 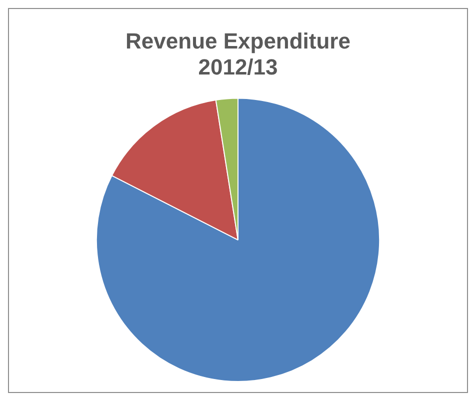 I want to click on chart-title: Revenue Expenditure 2012/13, so click(x=238, y=54).